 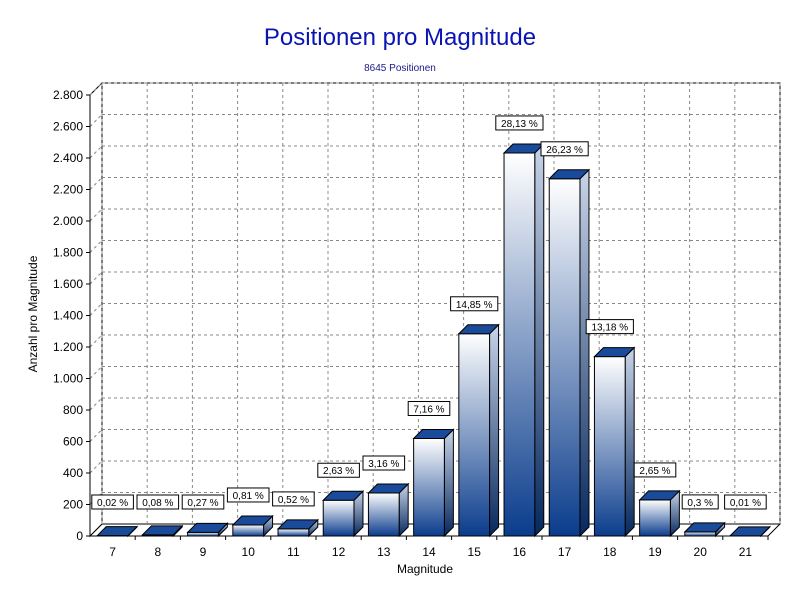 I want to click on y-tick-label: 800, so click(x=73, y=410).